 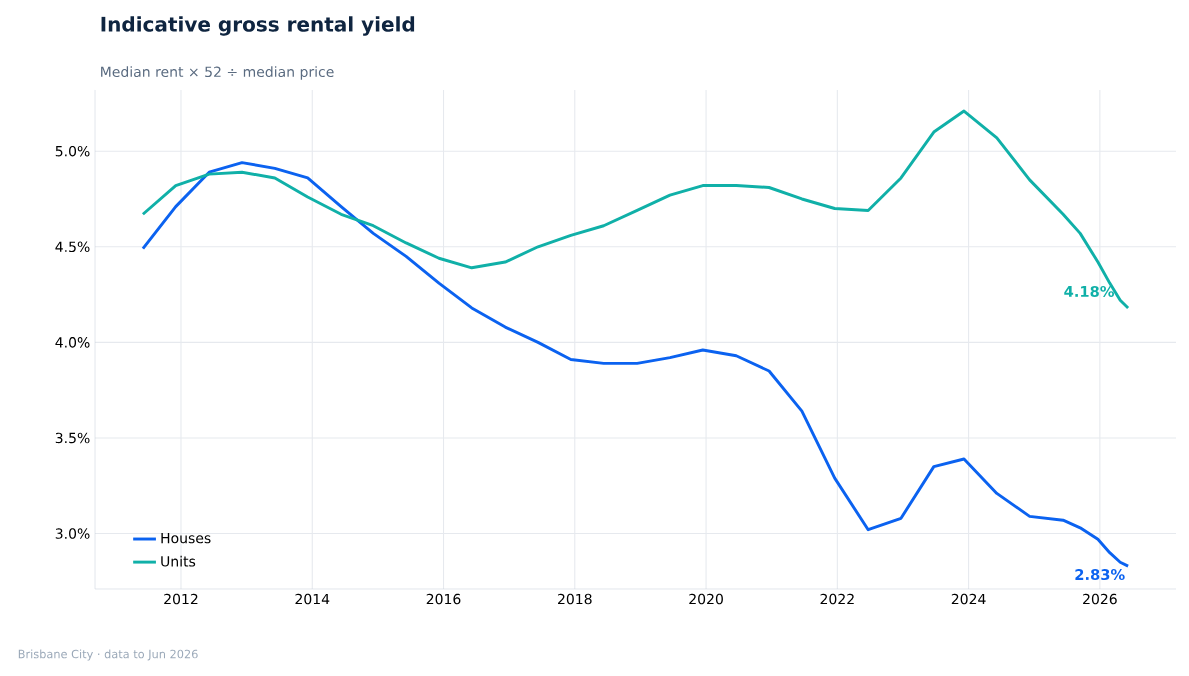 What do you see at coordinates (72, 438) in the screenshot?
I see `y-tick-label: 3.5%` at bounding box center [72, 438].